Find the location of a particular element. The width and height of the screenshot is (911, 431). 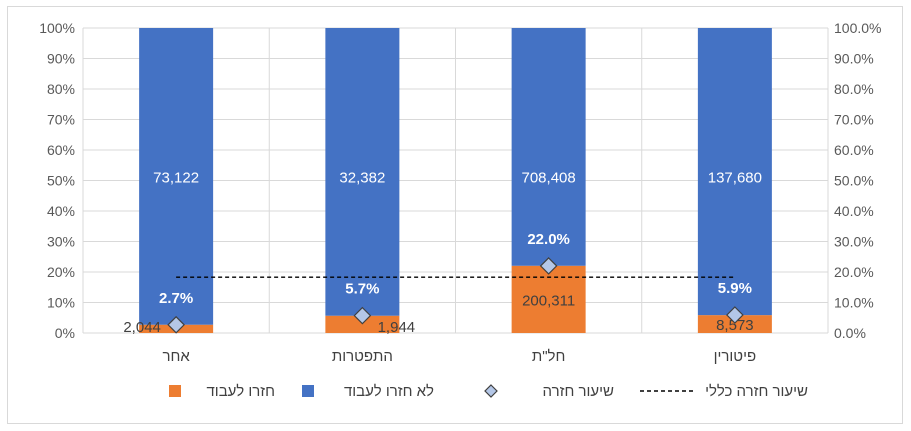

y-left-tick-label: 90% is located at coordinates (61, 59).